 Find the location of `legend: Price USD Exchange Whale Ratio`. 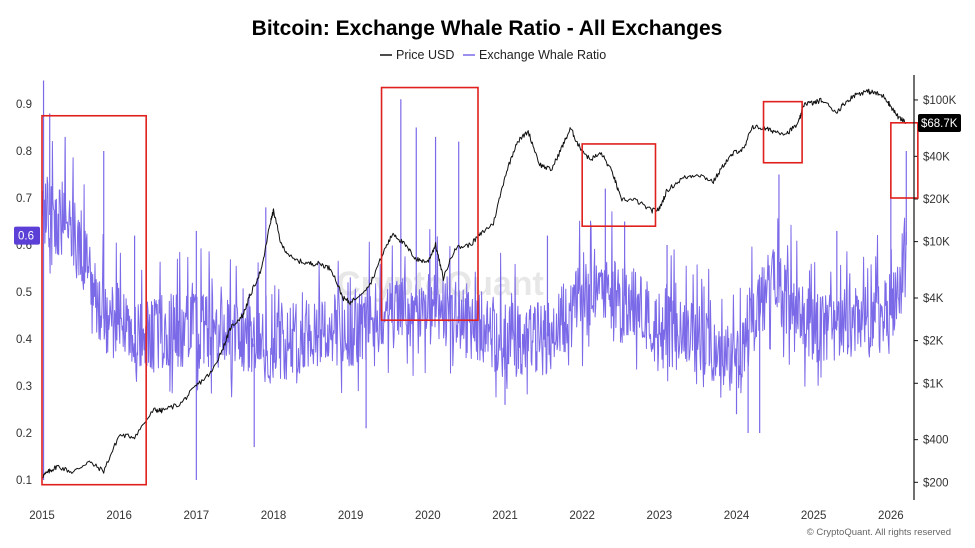

legend: Price USD Exchange Whale Ratio is located at coordinates (493, 55).